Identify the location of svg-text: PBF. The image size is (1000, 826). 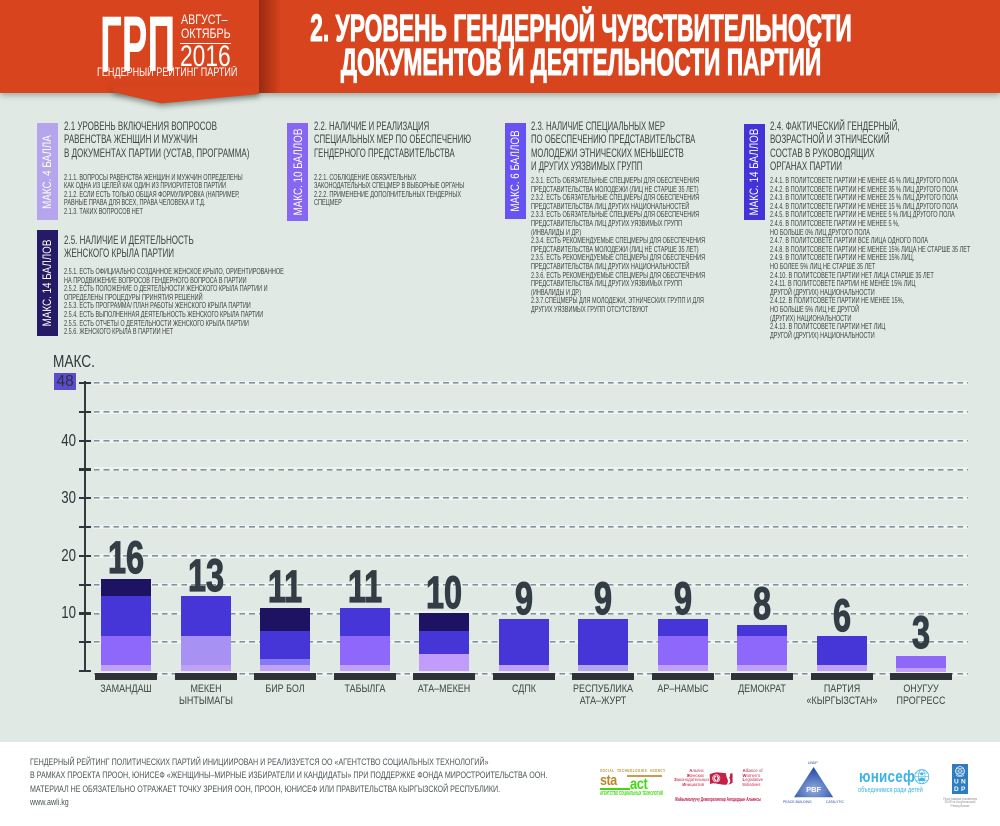
(813, 789).